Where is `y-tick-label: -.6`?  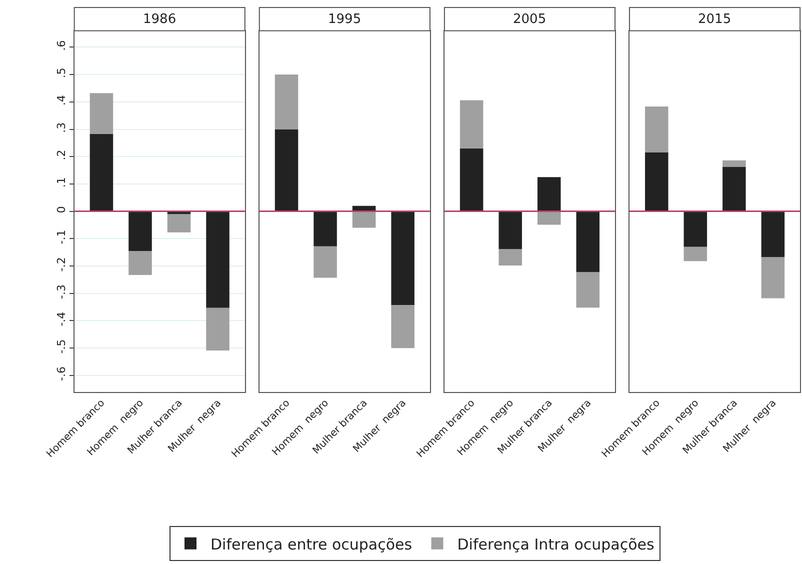 y-tick-label: -.6 is located at coordinates (61, 374).